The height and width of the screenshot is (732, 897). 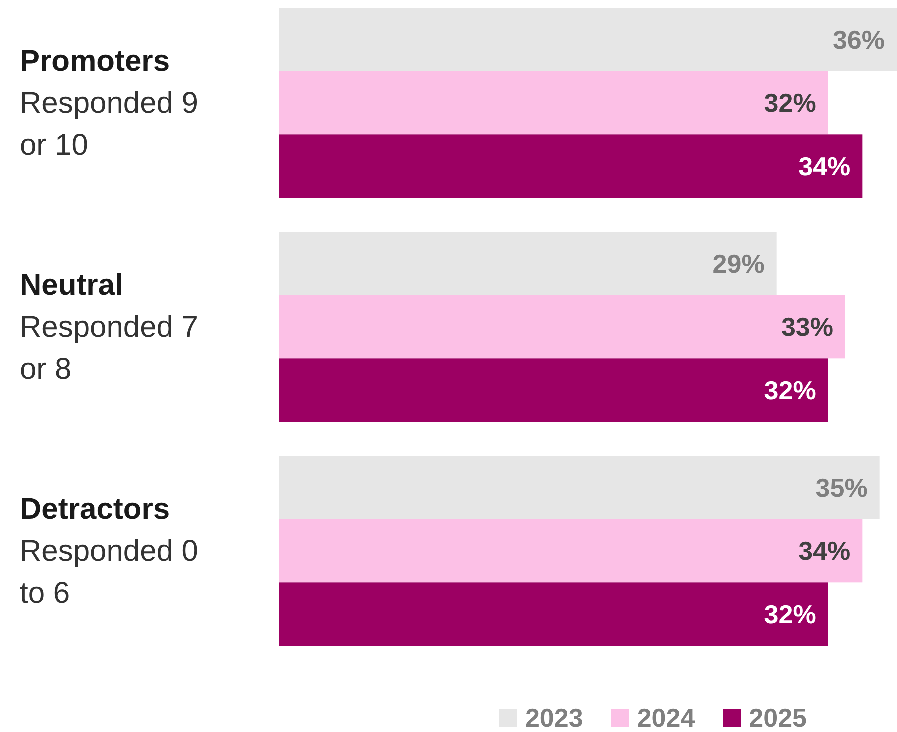 What do you see at coordinates (109, 551) in the screenshot?
I see `y-tick-label: Detractors Responded 0 to 6` at bounding box center [109, 551].